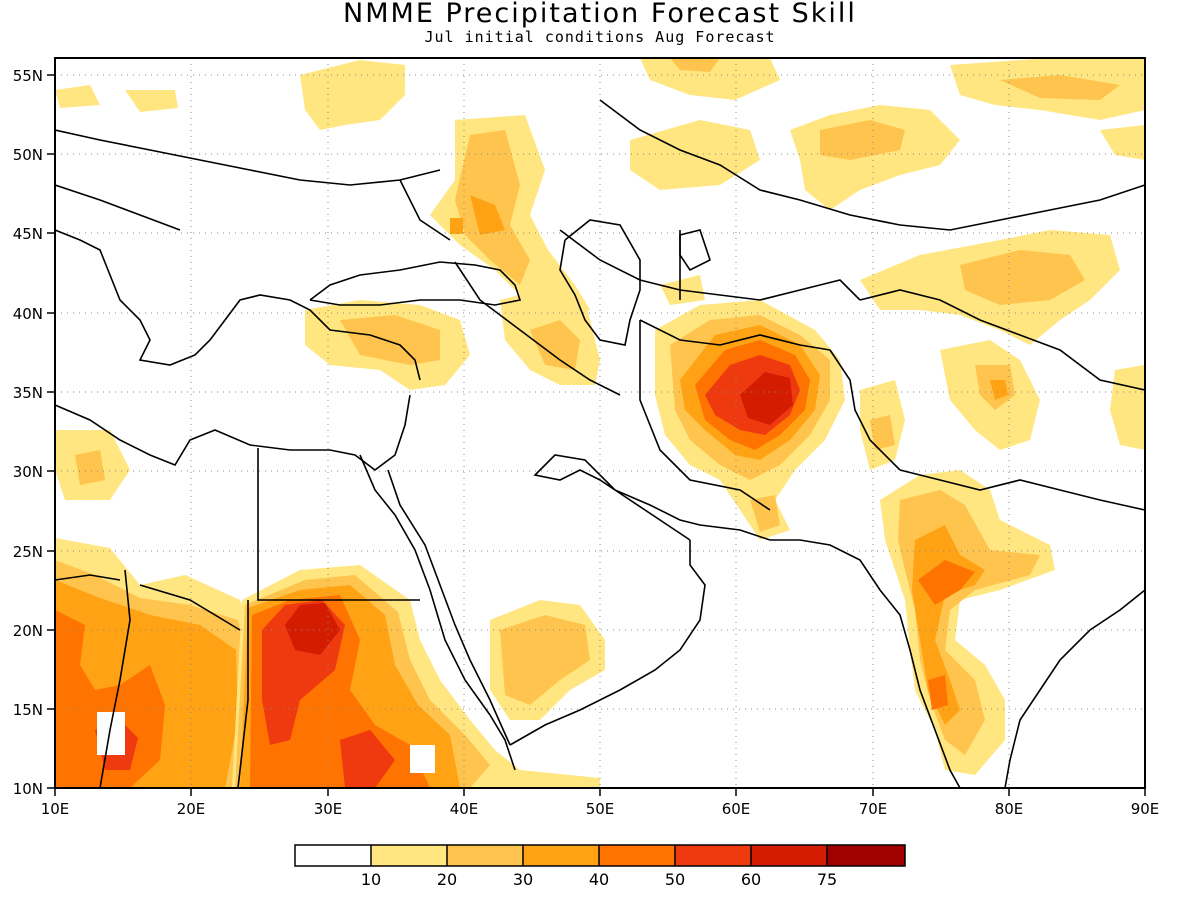  I want to click on colorbar-label: 10, so click(371, 879).